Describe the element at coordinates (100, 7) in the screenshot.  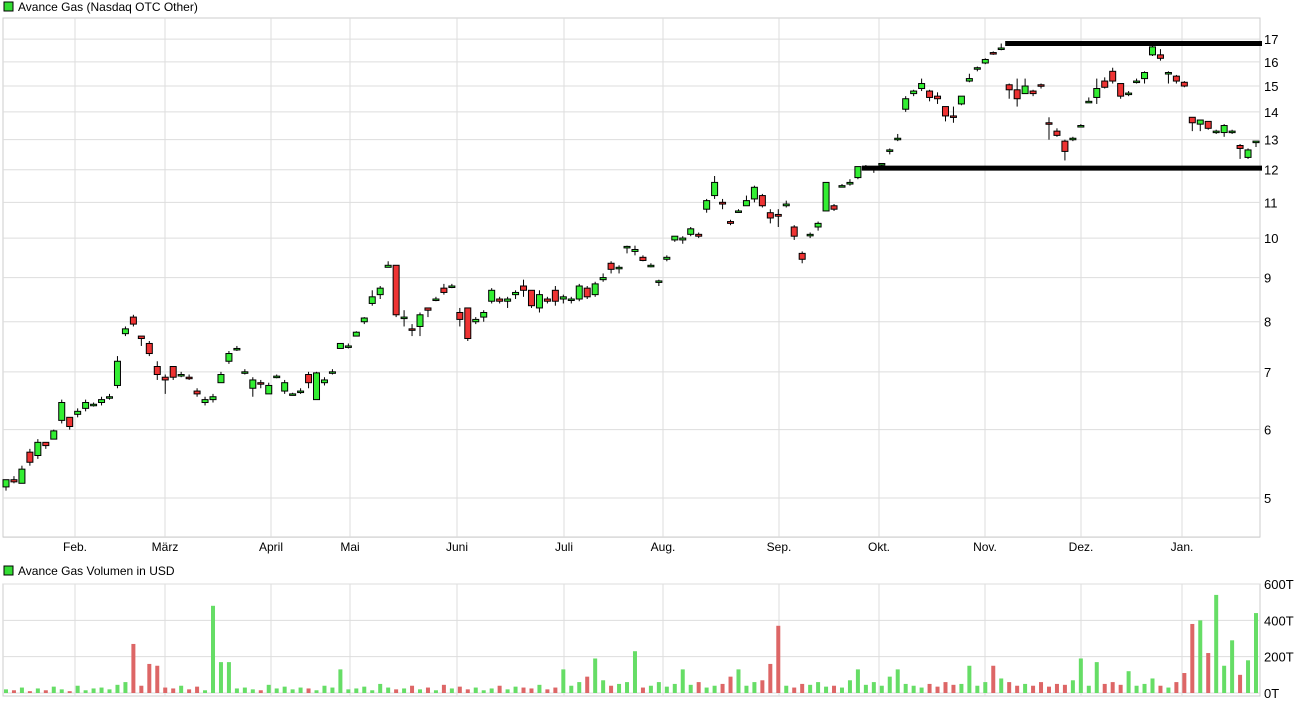
I see `price-legend: Avance Gas (Nasdaq OTC Other)` at that location.